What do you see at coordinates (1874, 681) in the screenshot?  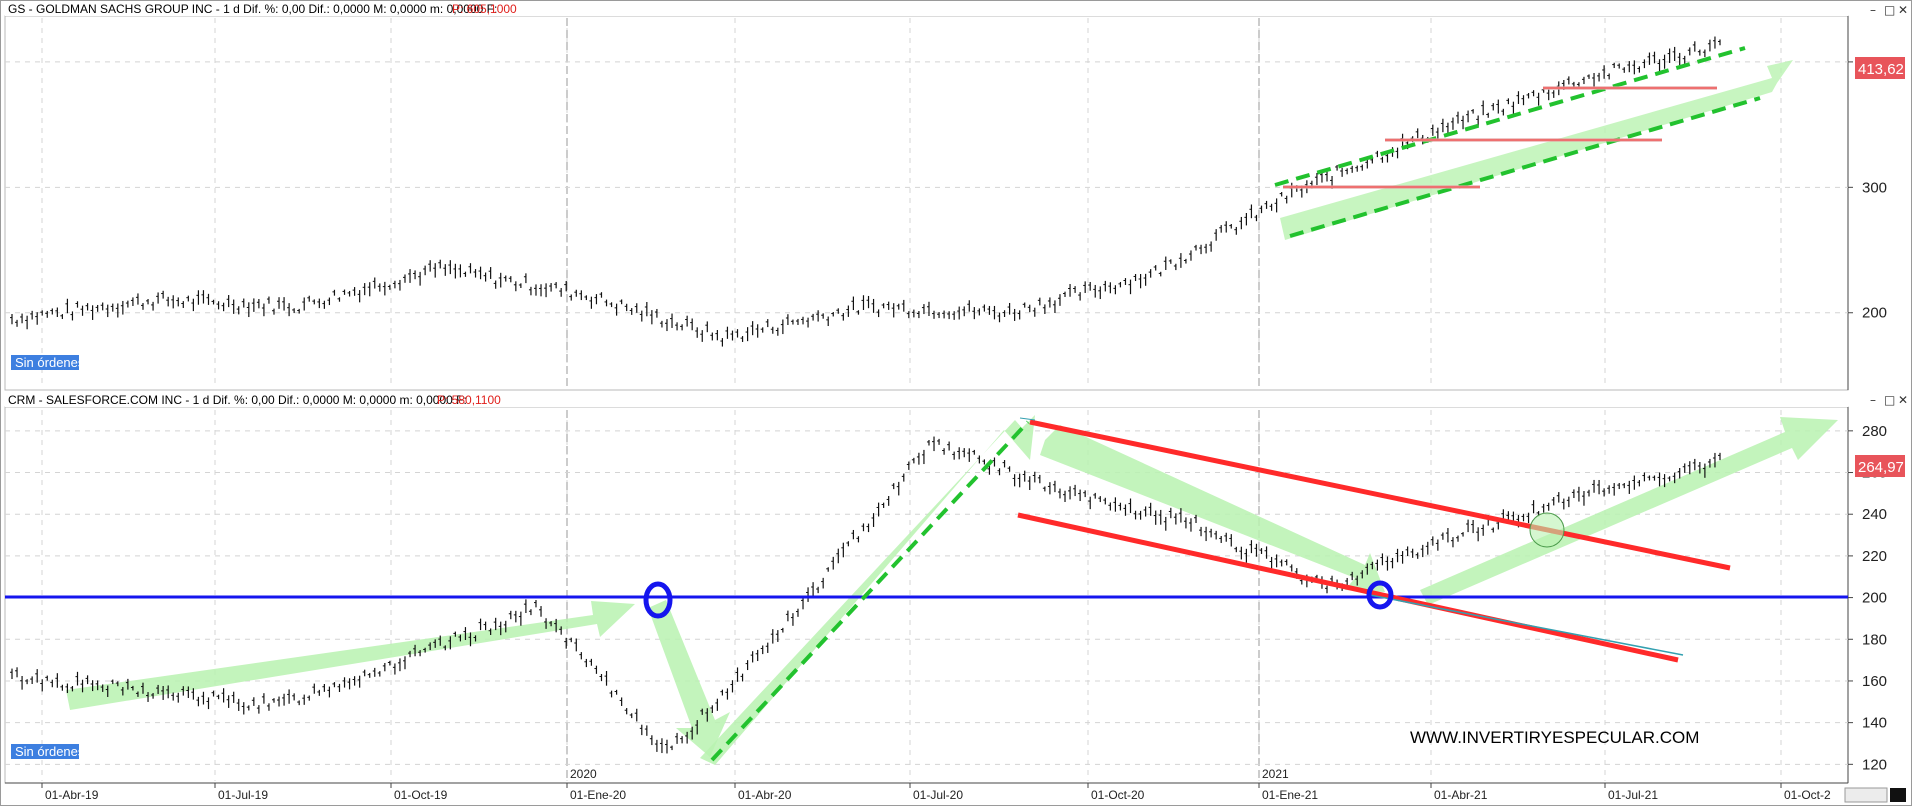 I see `yaxis-tick-label: 160` at bounding box center [1874, 681].